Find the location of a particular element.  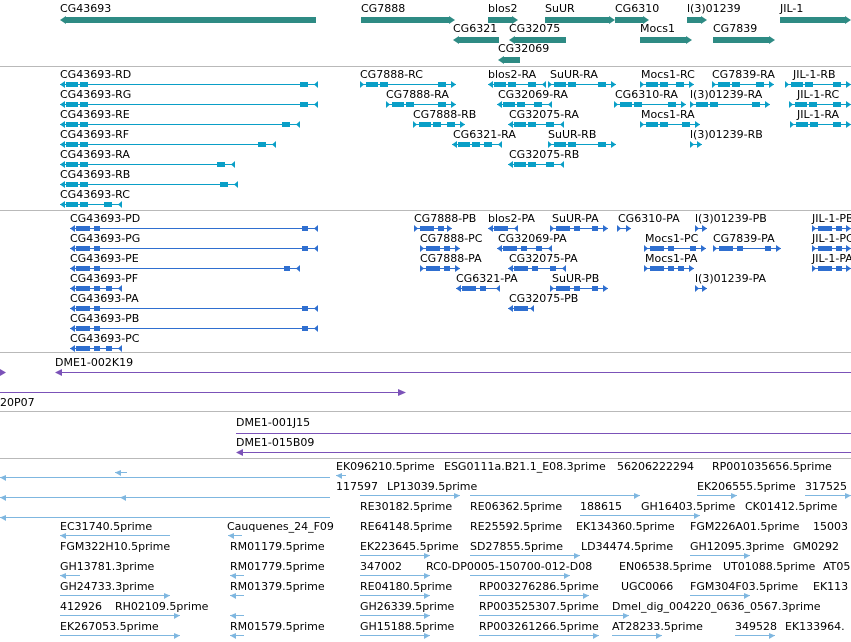

clone-20p07 is located at coordinates (203, 393).